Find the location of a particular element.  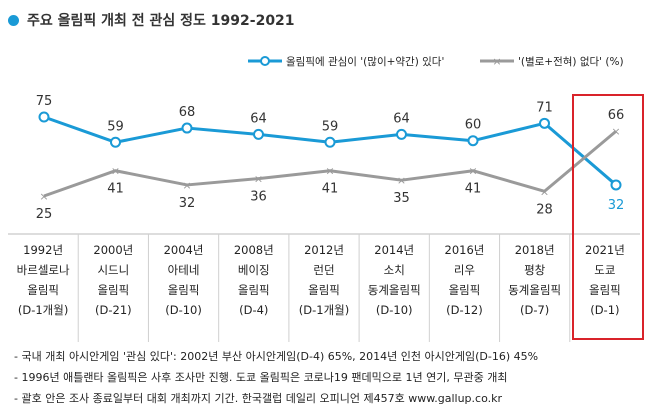

data-label: 60 is located at coordinates (473, 125).